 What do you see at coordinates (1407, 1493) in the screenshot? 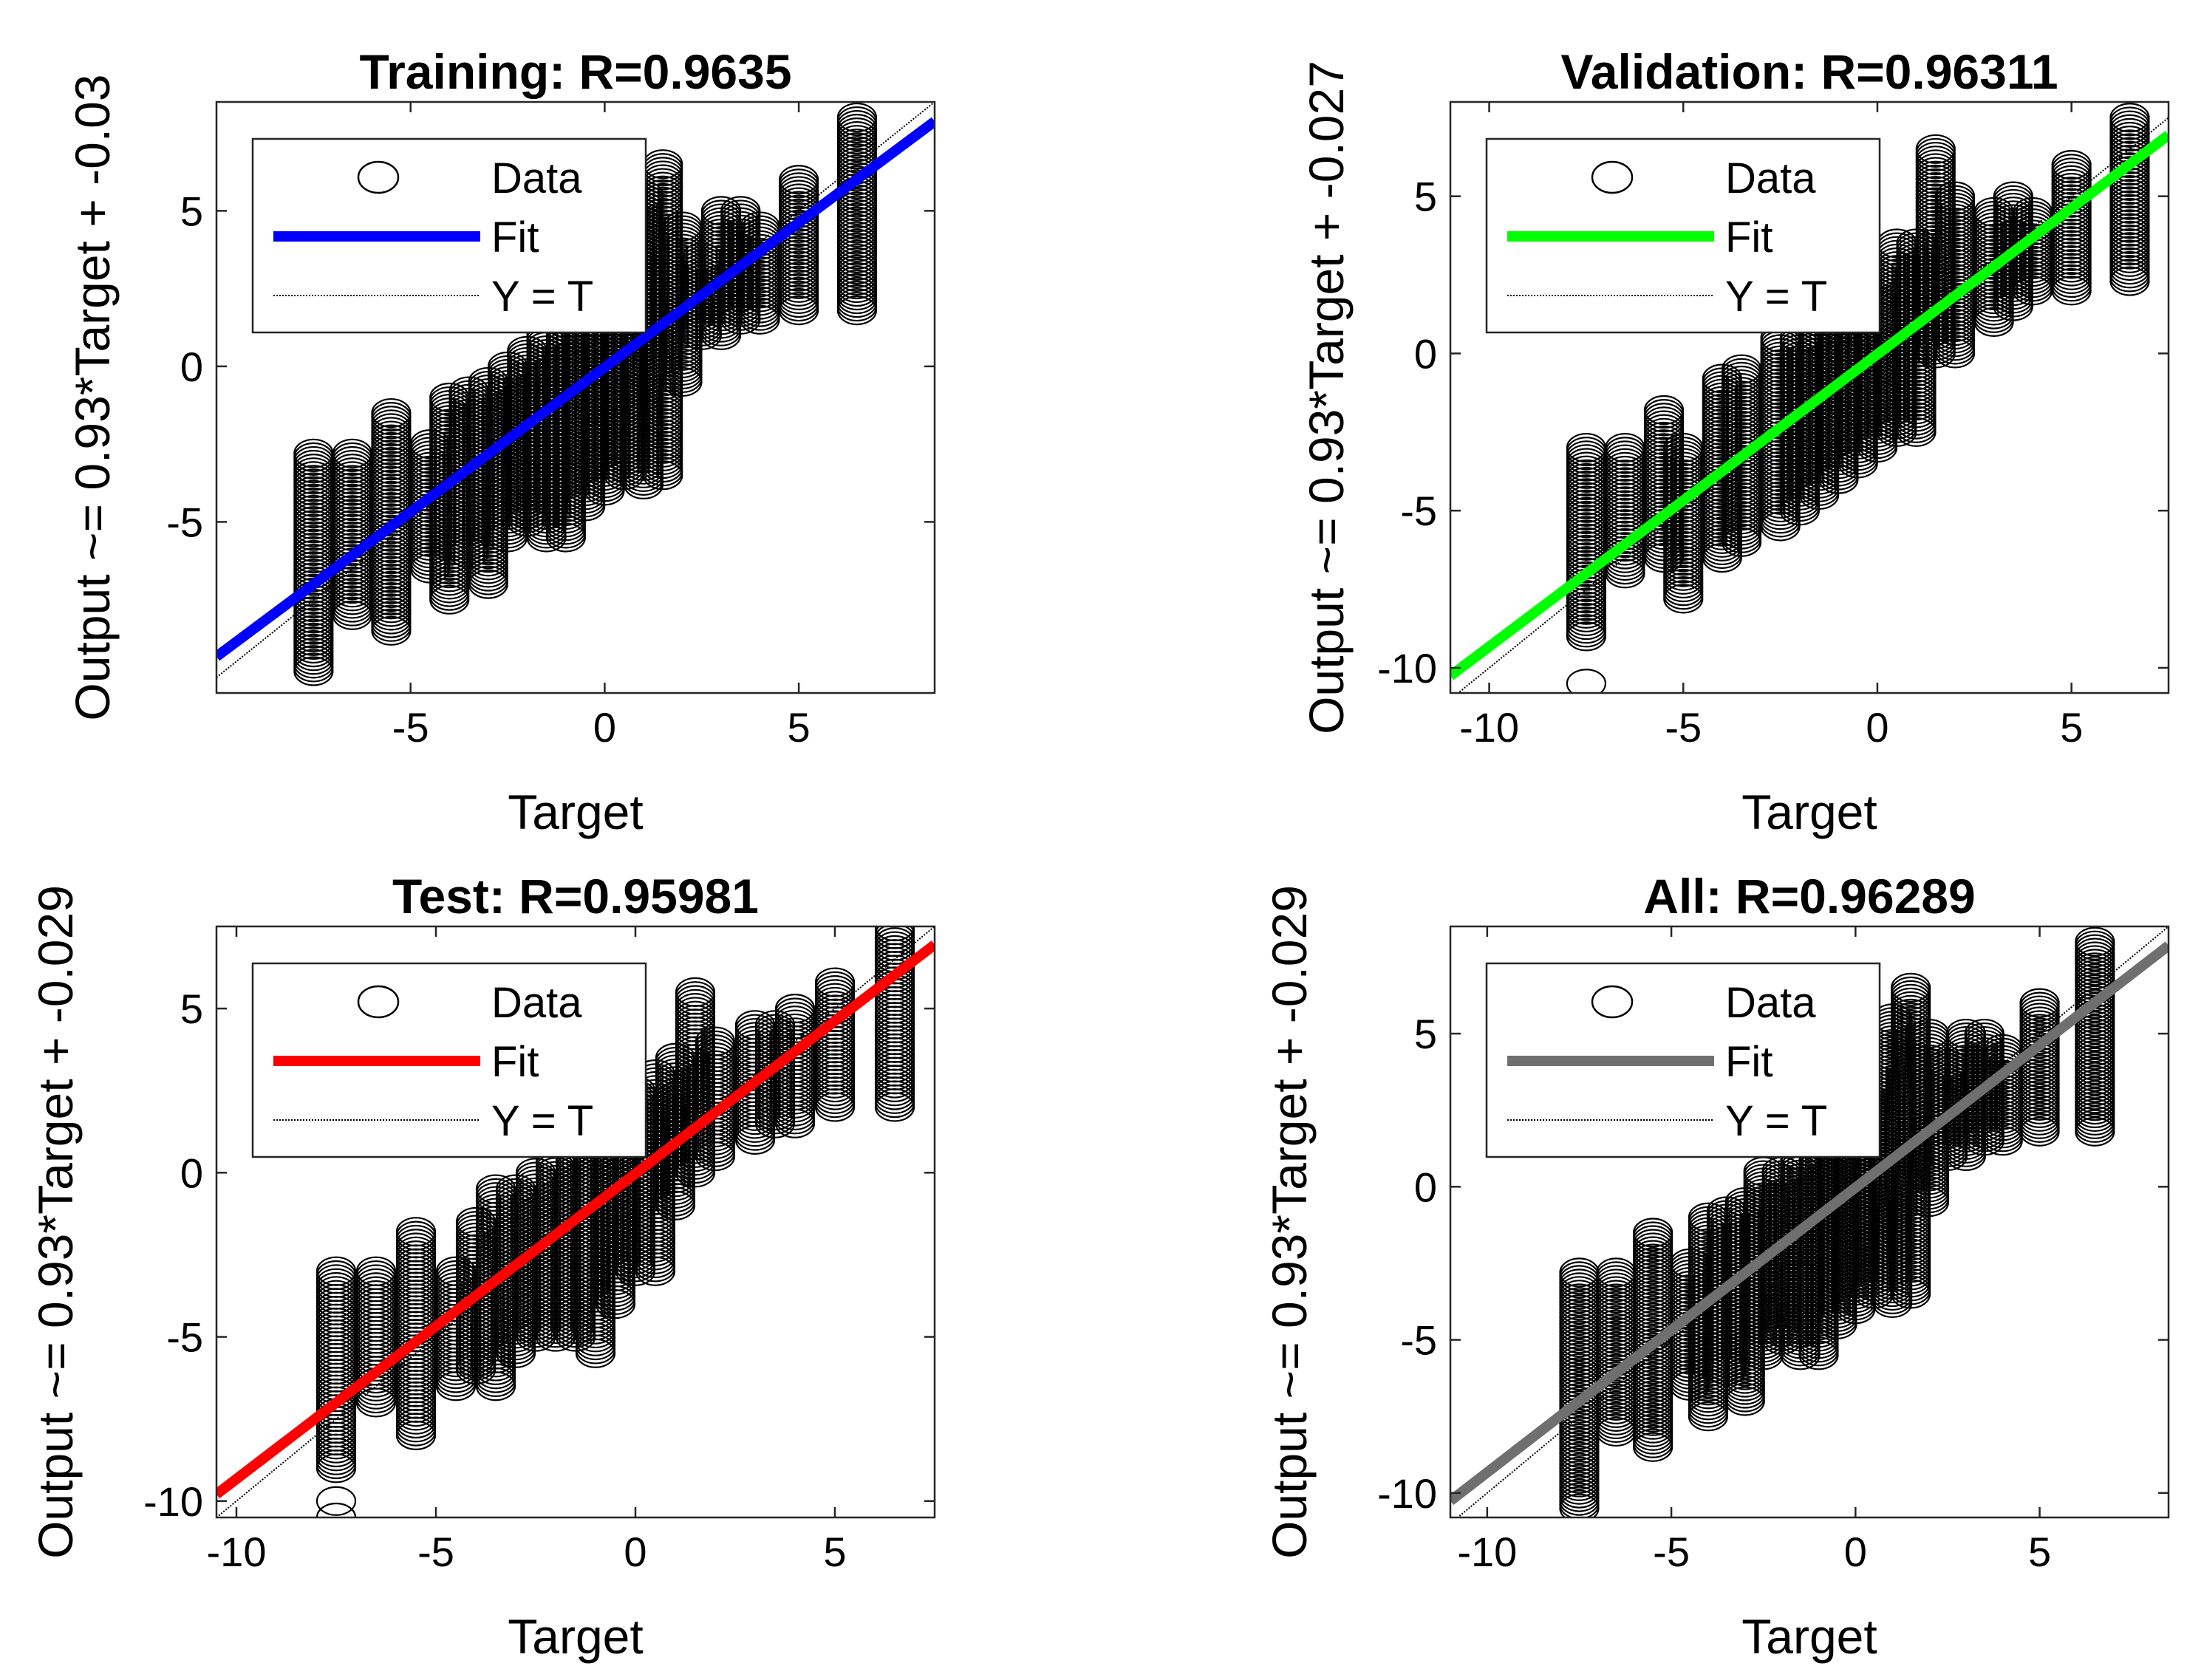
I see `y-tick-label: -10` at bounding box center [1407, 1493].